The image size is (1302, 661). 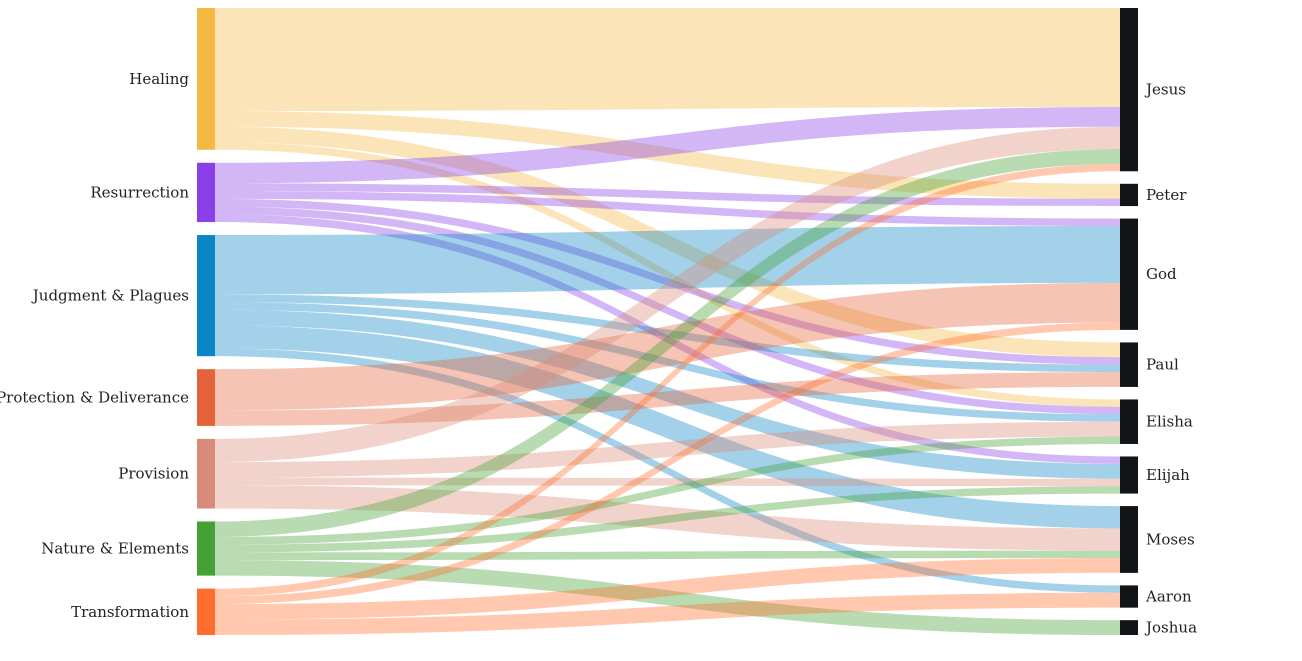 I want to click on node-label-elisha: Elisha, so click(x=1169, y=422).